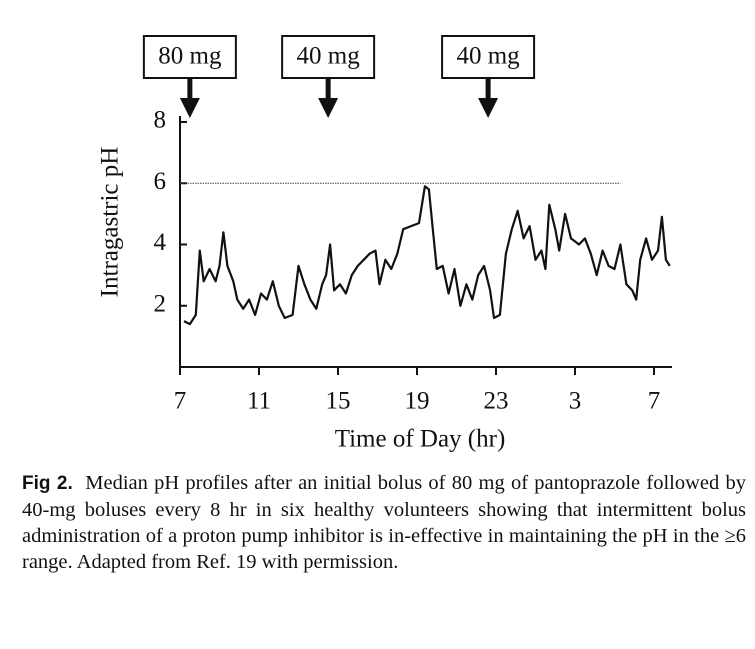 The width and height of the screenshot is (755, 649). What do you see at coordinates (160, 120) in the screenshot?
I see `y-tick-label: 8` at bounding box center [160, 120].